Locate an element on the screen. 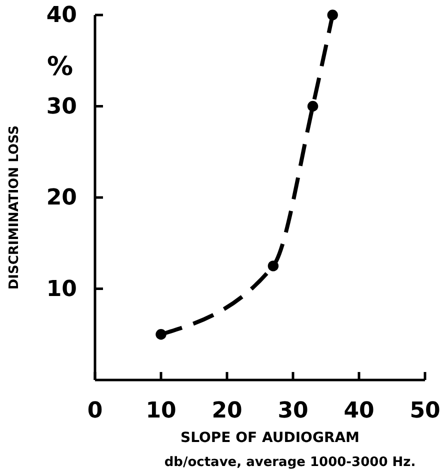  x-tick-label: 40 is located at coordinates (359, 411).